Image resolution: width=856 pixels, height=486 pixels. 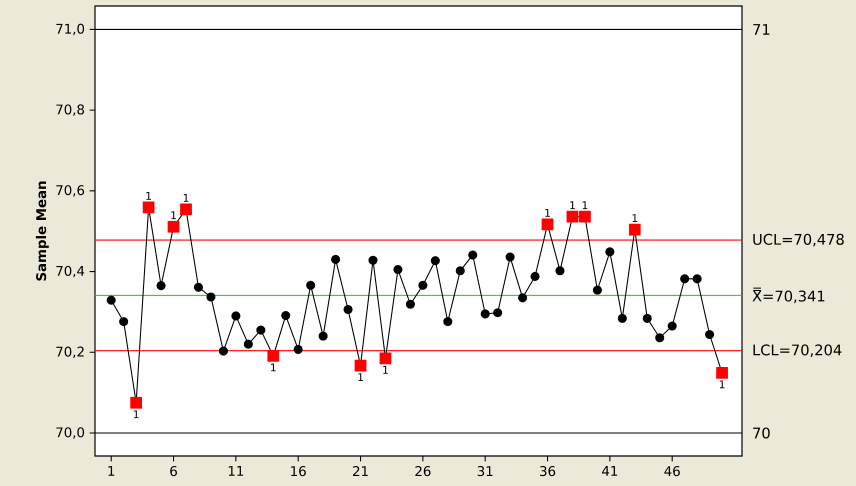 I want to click on x-tick-label: 6, so click(x=173, y=471).